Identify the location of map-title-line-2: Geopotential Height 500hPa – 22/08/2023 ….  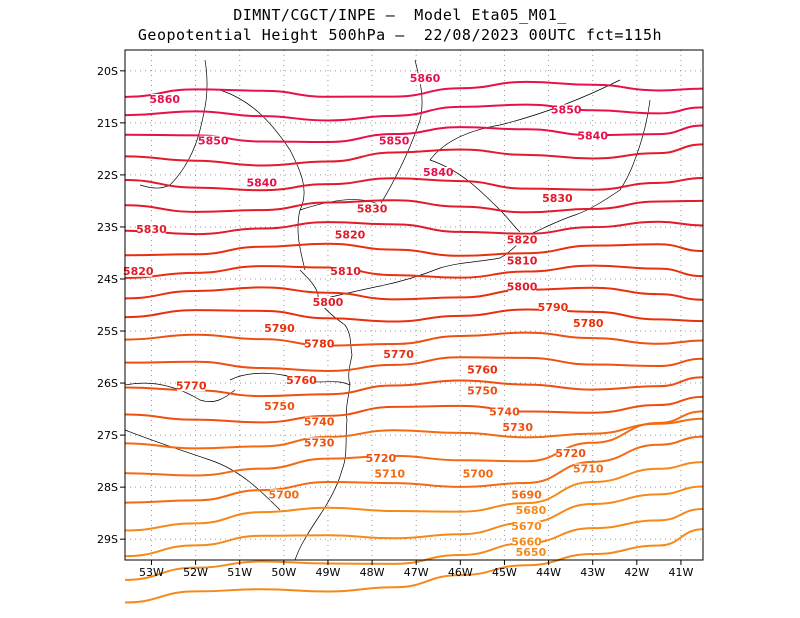
(400, 35).